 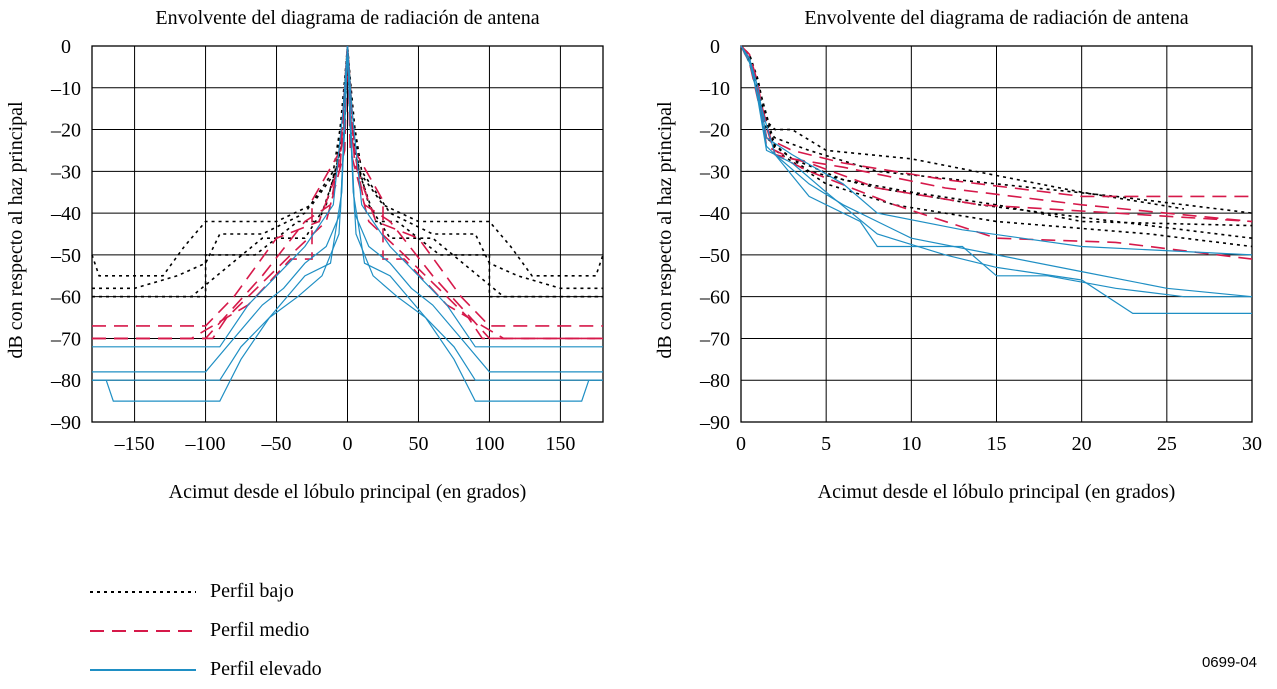 I want to click on x-tick-label: 50, so click(x=418, y=444).